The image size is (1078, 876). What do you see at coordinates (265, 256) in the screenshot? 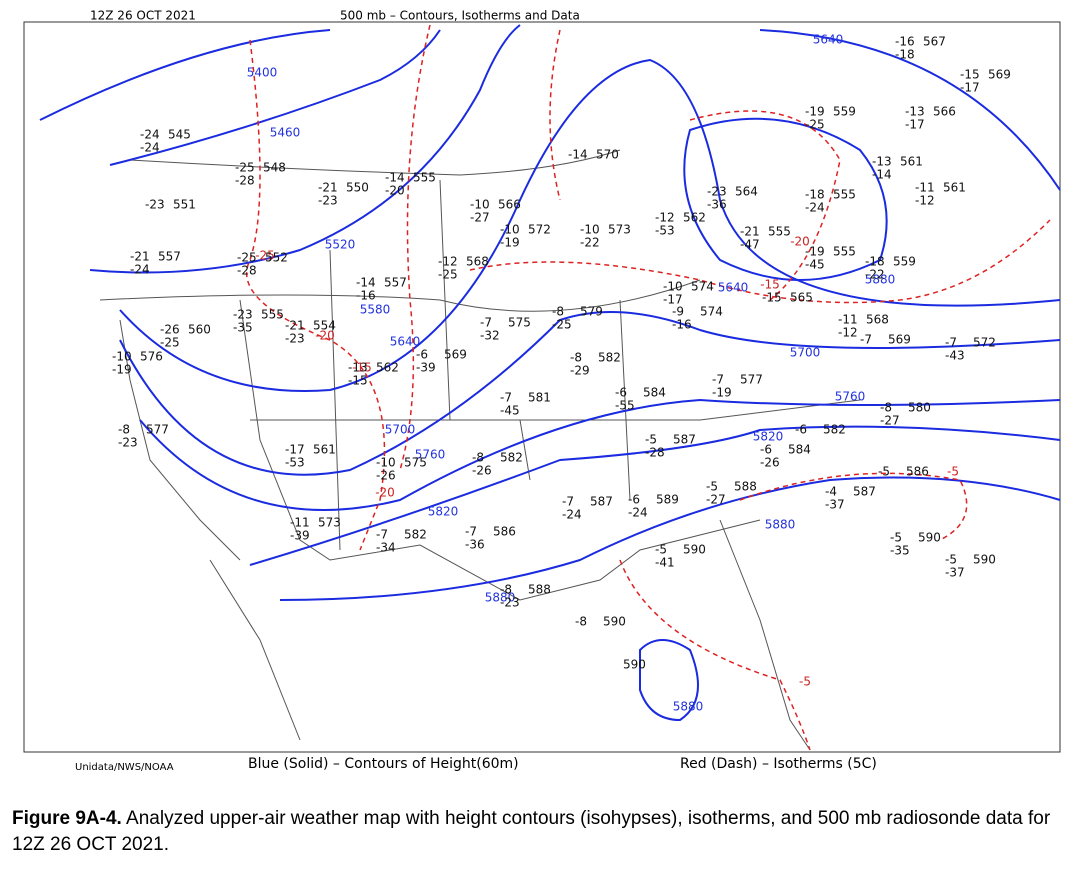
I see `isotherm-label: -25` at bounding box center [265, 256].